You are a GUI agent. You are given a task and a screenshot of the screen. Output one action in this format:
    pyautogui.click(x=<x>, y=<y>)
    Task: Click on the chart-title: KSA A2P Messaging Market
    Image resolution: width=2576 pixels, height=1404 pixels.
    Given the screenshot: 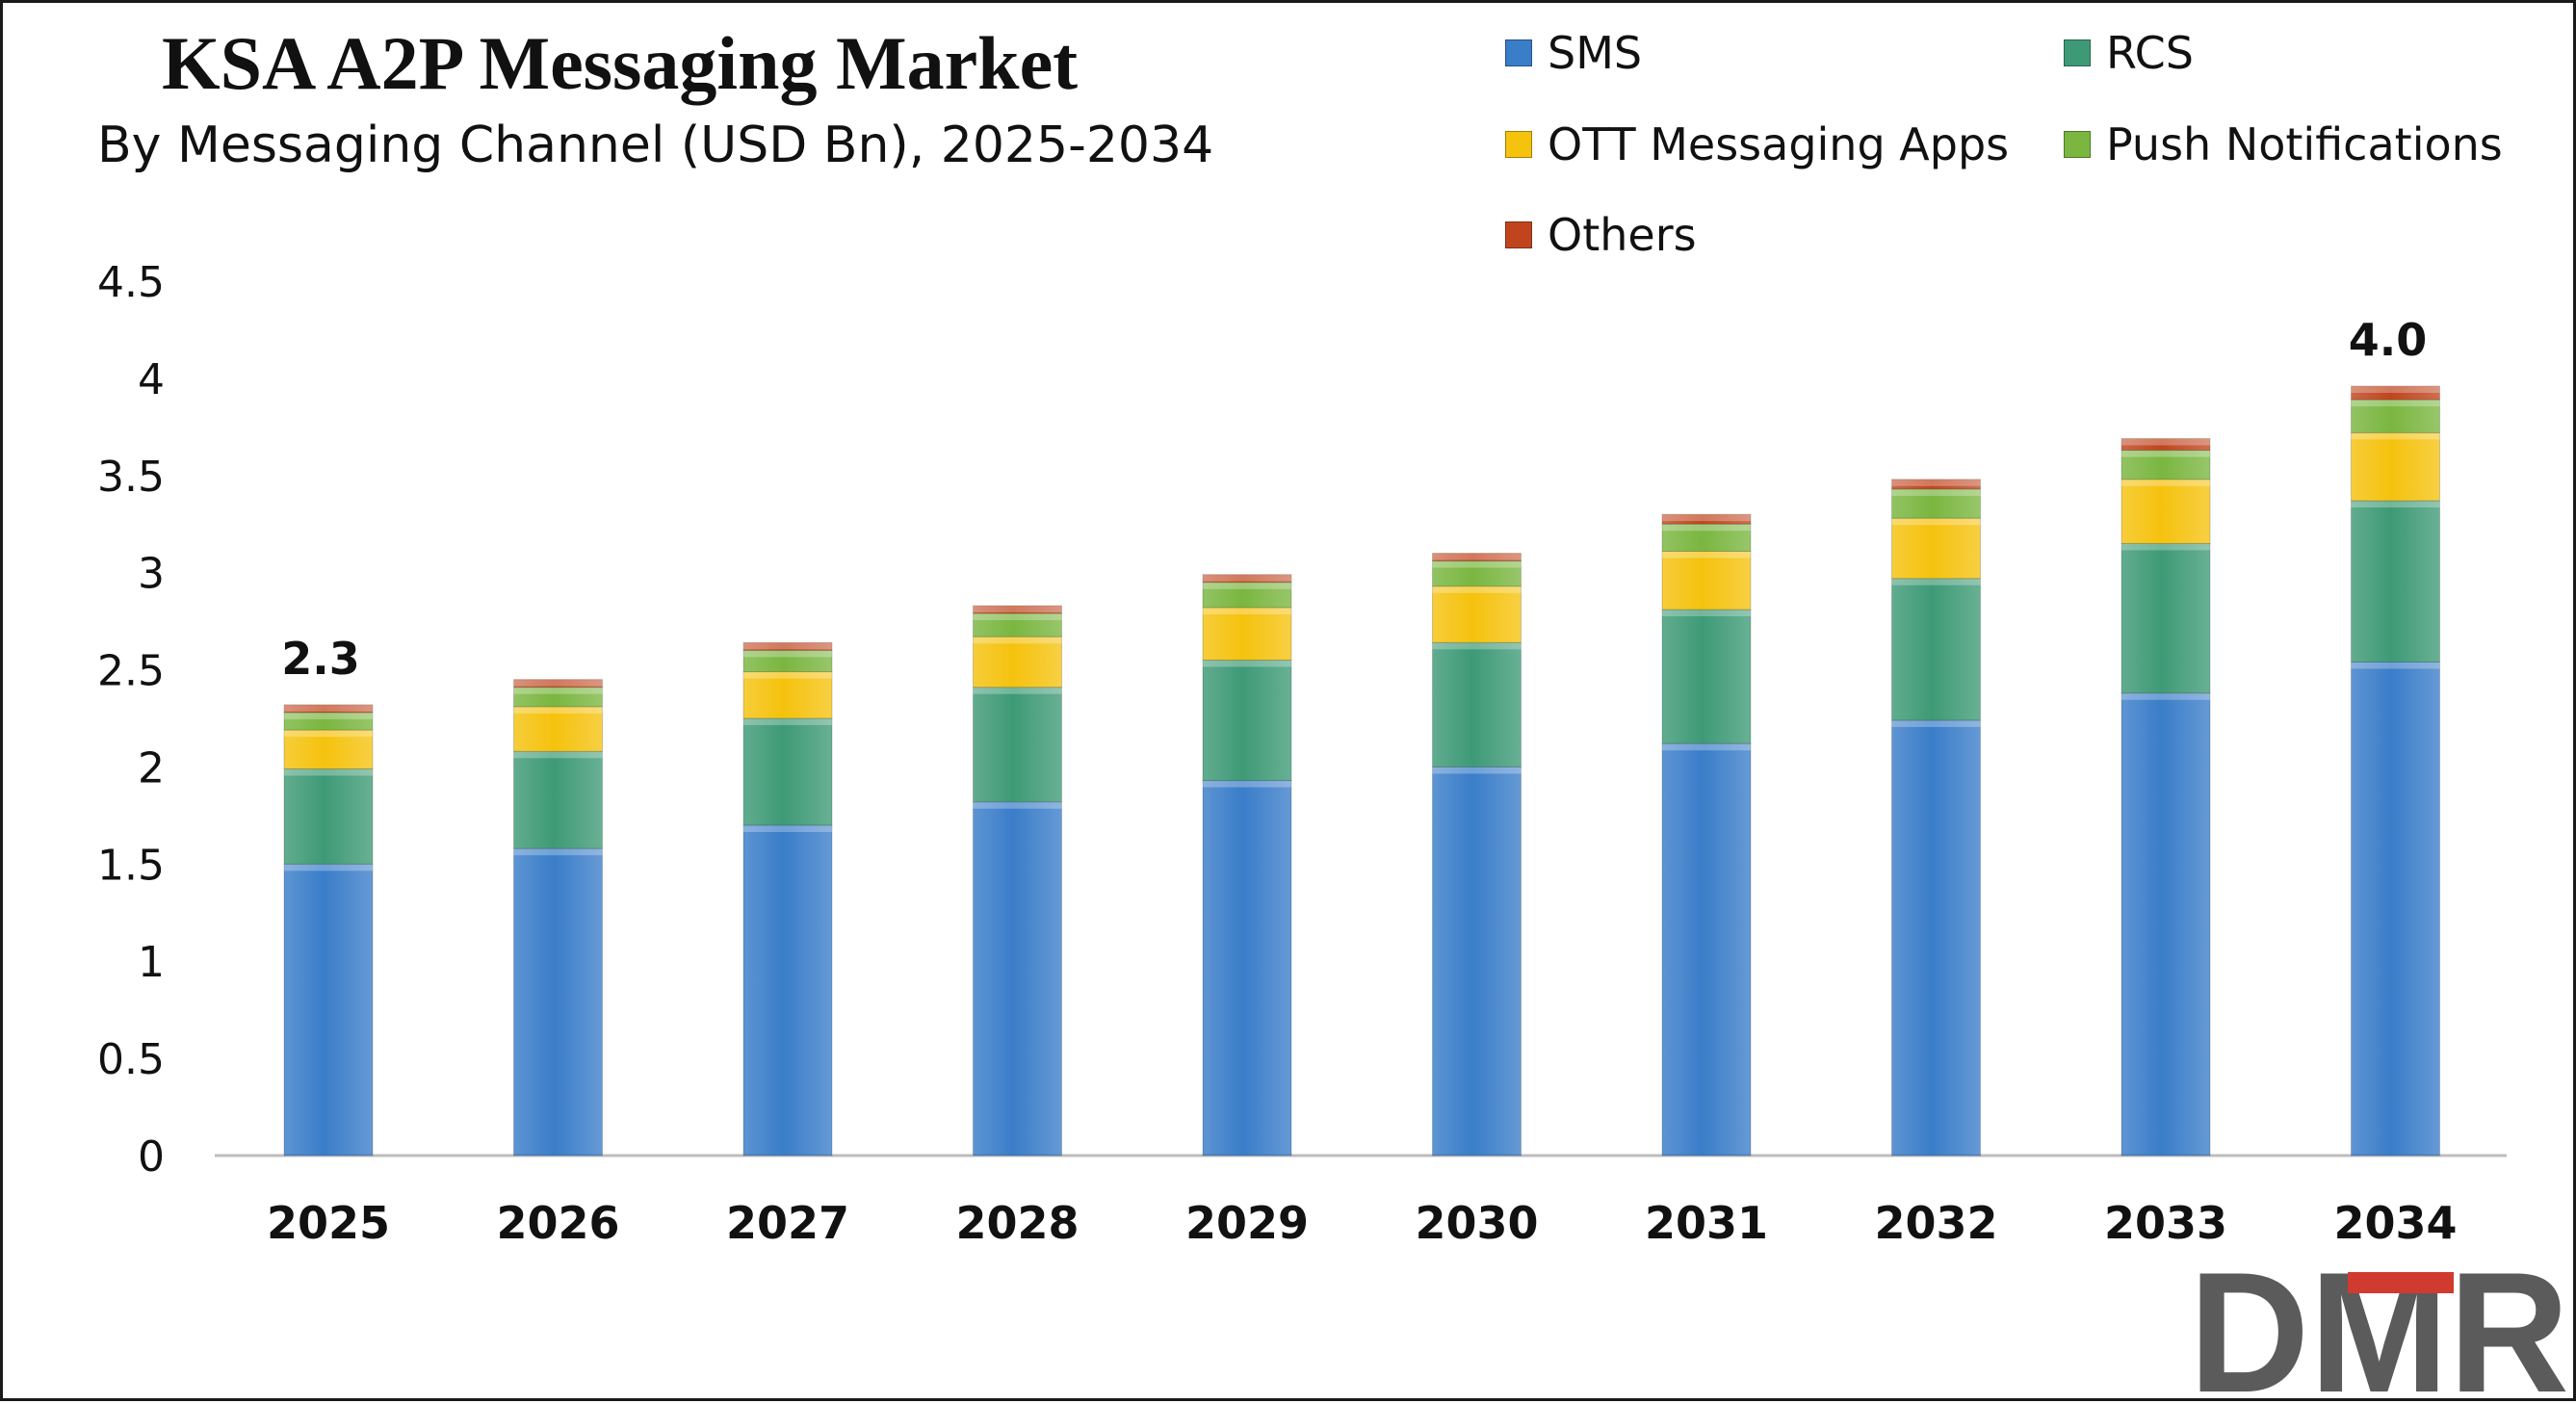 What is the action you would take?
    pyautogui.click(x=620, y=63)
    